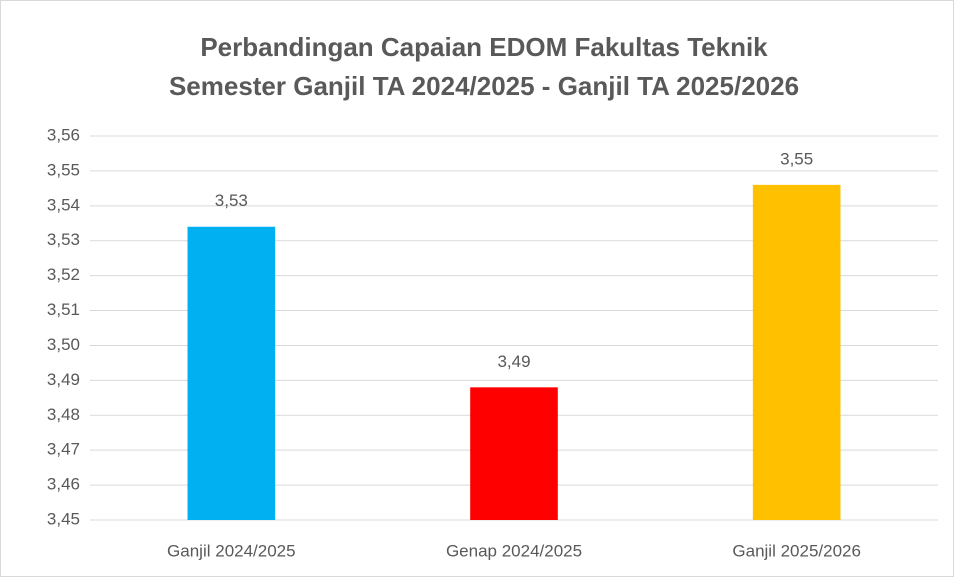  What do you see at coordinates (796, 158) in the screenshot?
I see `data-label: 3,55` at bounding box center [796, 158].